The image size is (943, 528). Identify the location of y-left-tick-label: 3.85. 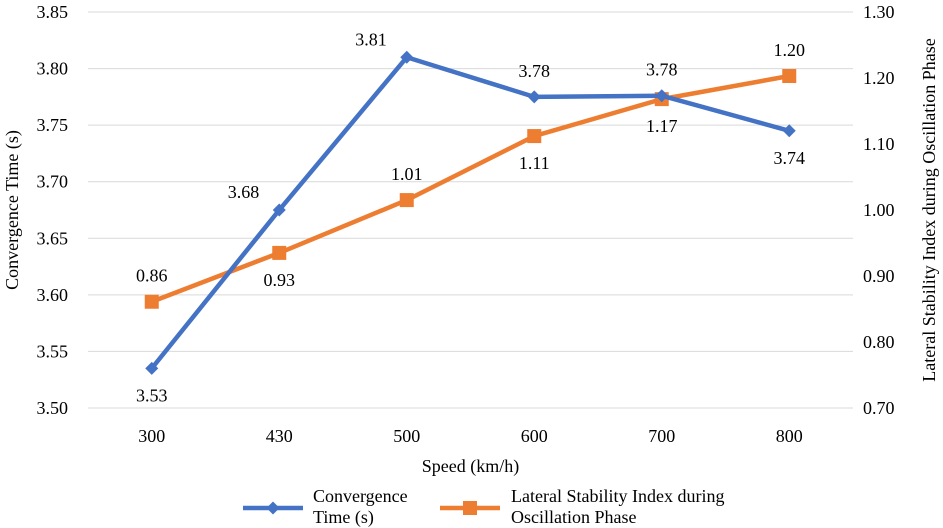
(53, 12).